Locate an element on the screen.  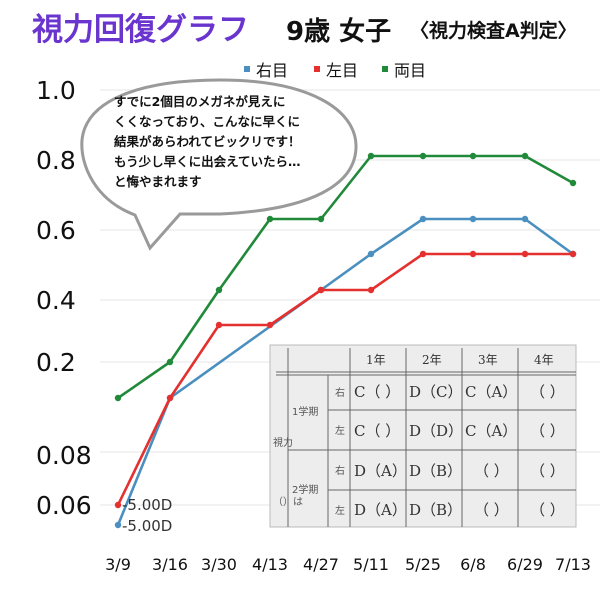
x-tick-label: 6/29 is located at coordinates (525, 564).